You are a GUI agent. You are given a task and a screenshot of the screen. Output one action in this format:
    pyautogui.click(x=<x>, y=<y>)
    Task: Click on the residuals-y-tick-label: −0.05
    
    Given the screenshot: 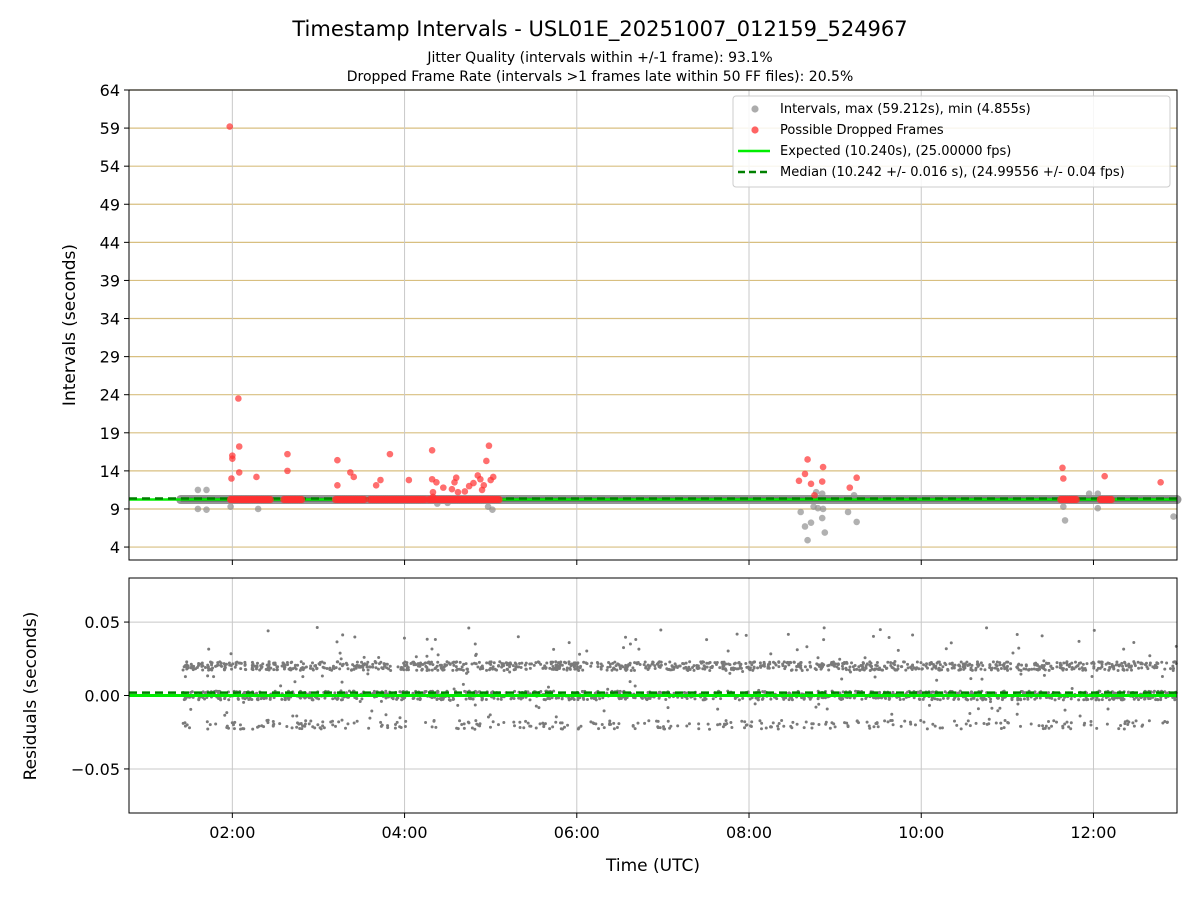 What is the action you would take?
    pyautogui.click(x=95, y=769)
    